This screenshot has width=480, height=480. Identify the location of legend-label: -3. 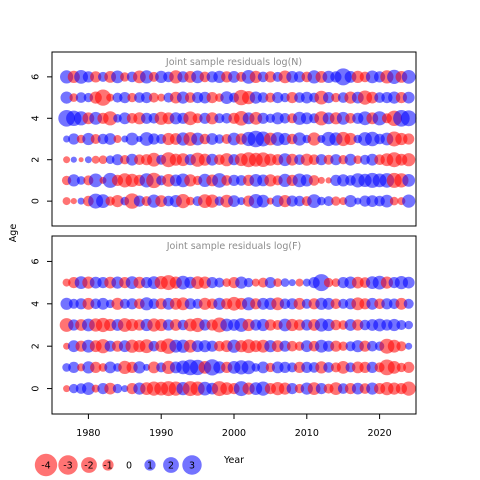
(67, 466).